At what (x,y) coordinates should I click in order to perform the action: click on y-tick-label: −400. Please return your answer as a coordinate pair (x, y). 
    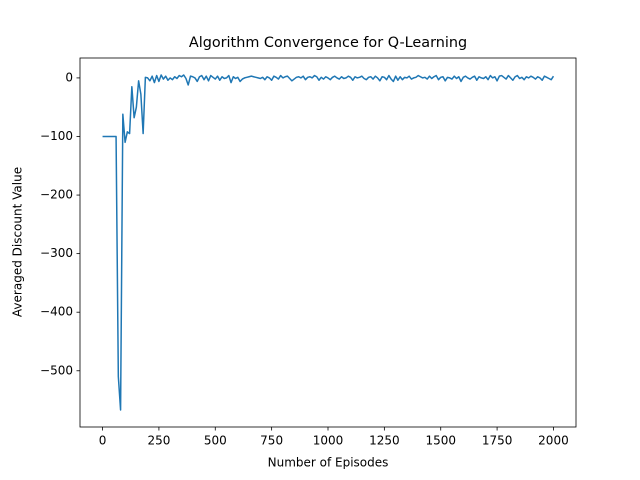
    Looking at the image, I should click on (56, 312).